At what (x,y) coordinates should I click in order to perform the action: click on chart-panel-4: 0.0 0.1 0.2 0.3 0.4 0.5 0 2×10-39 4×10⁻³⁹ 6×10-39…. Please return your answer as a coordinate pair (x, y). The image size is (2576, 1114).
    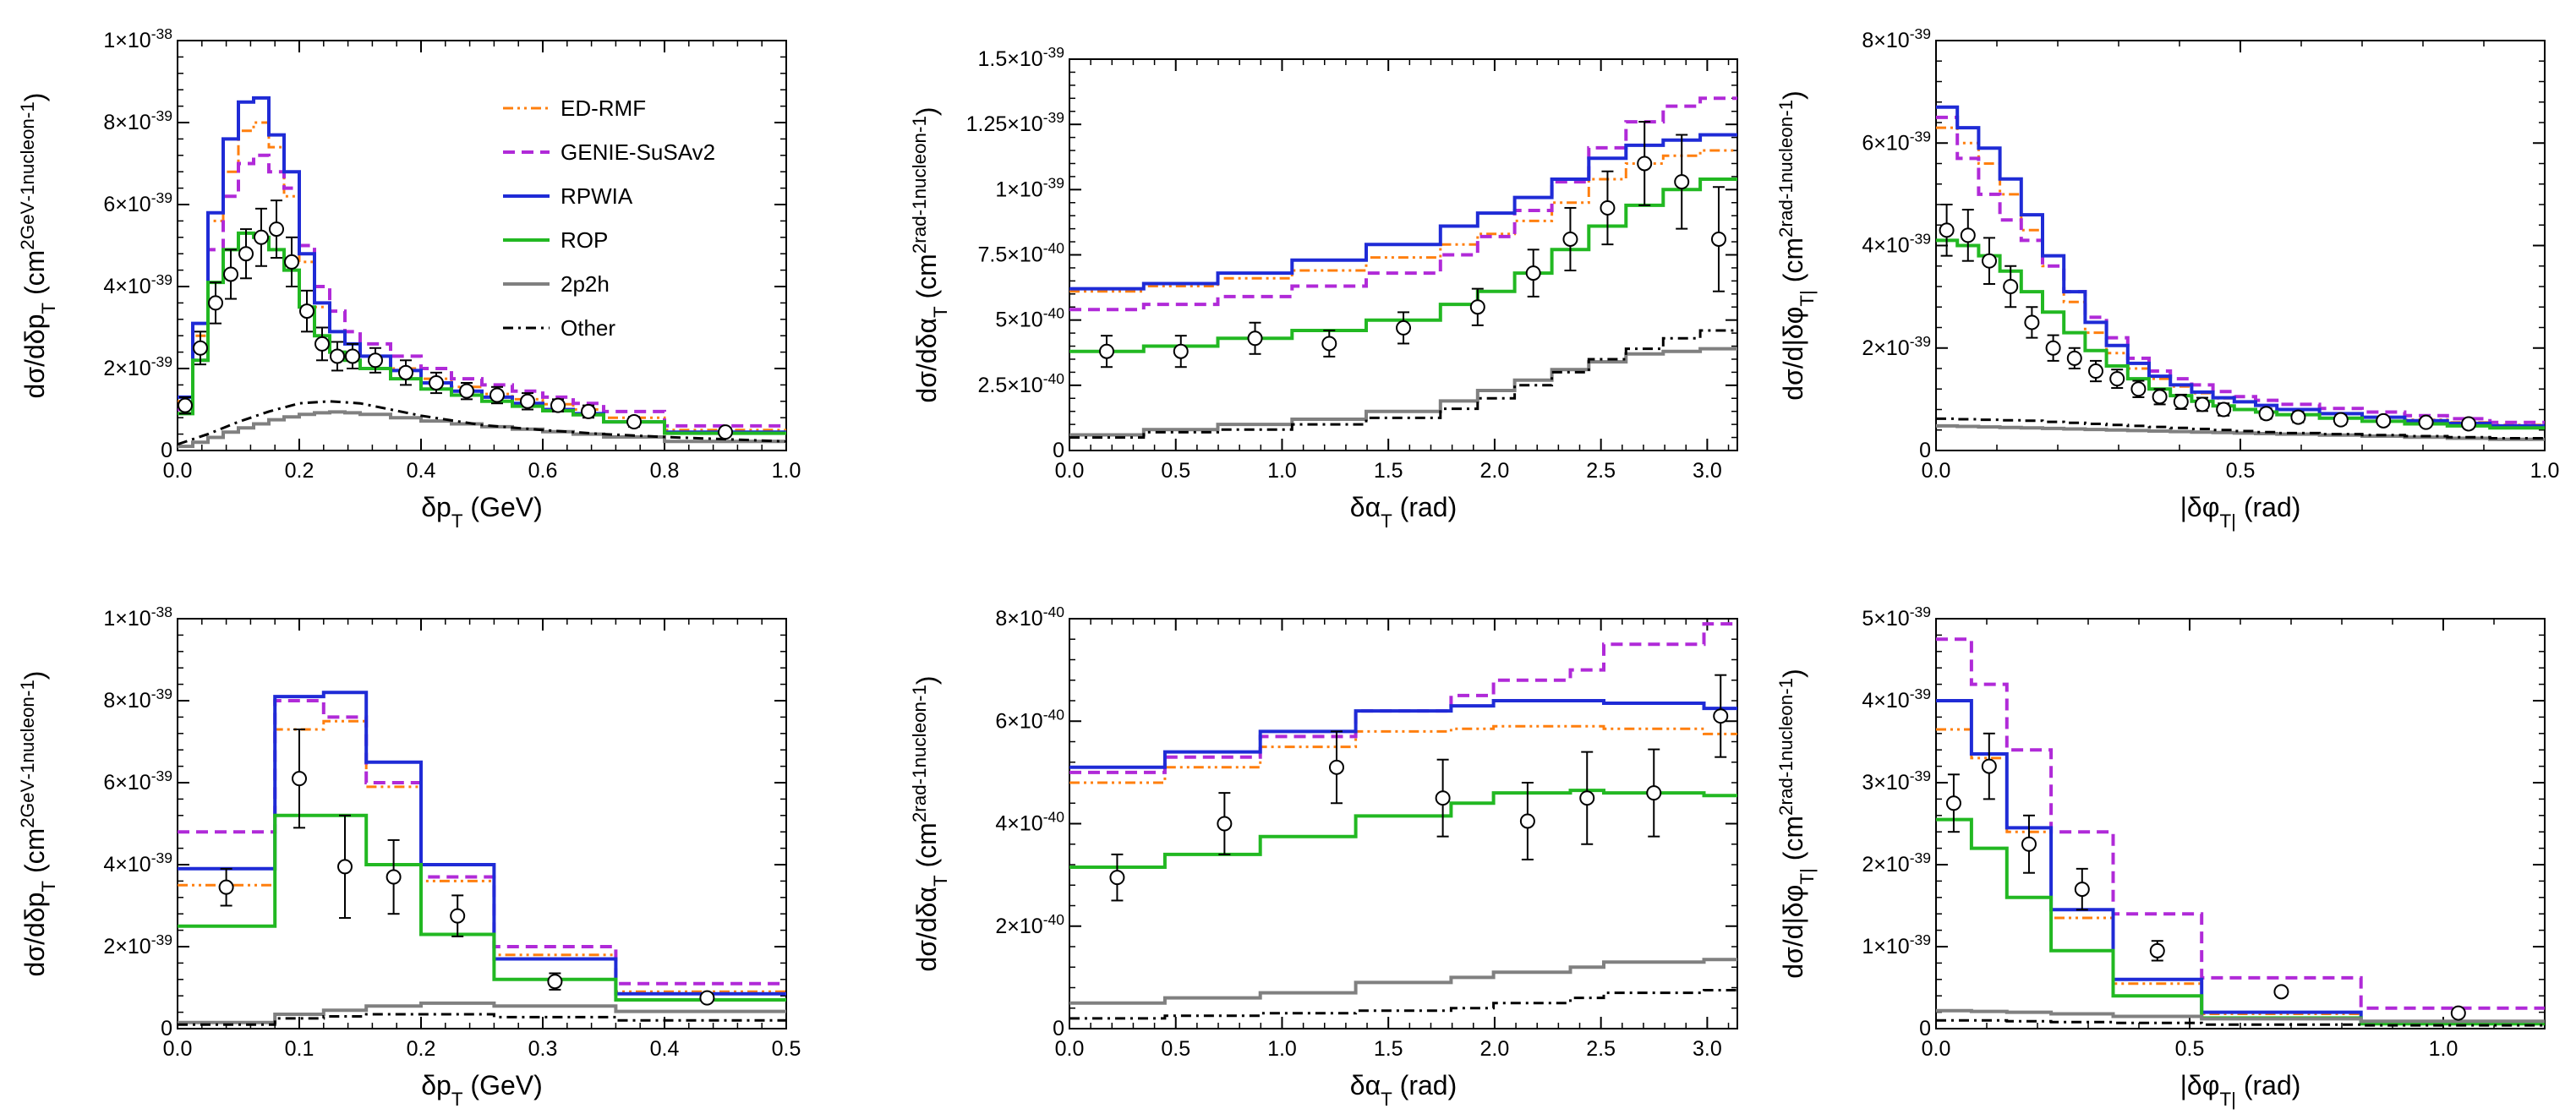
    Looking at the image, I should click on (409, 856).